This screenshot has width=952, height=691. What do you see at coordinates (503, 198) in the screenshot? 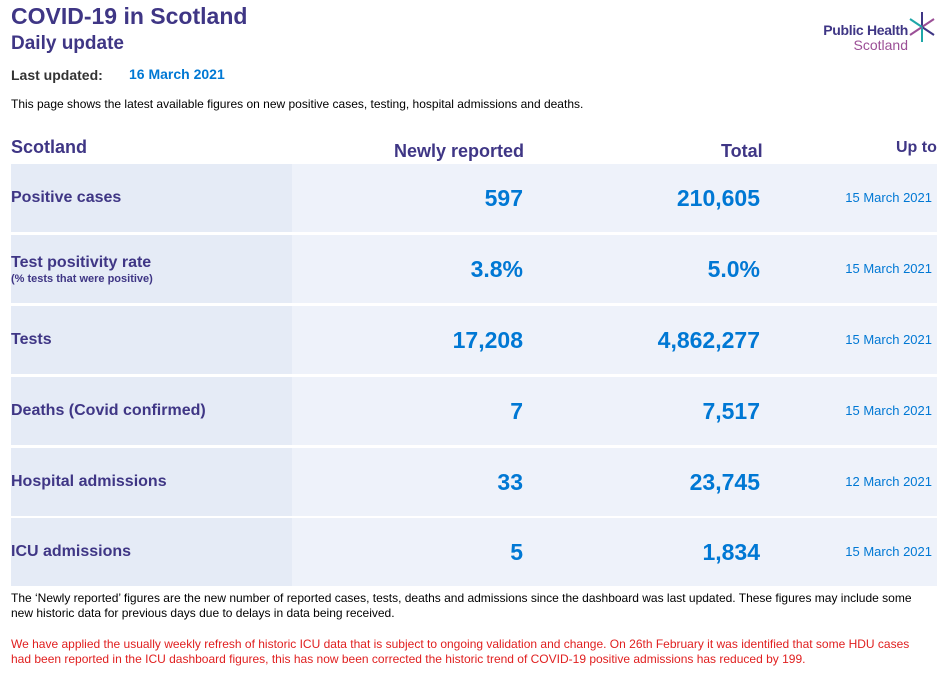
I see `newly-reported-value: 597` at bounding box center [503, 198].